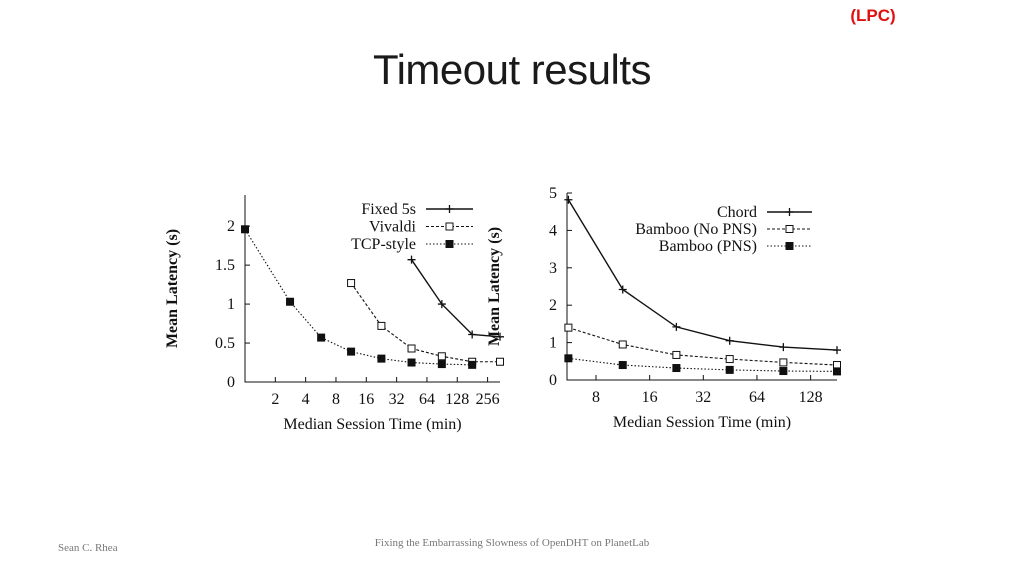 The image size is (1024, 576). What do you see at coordinates (553, 230) in the screenshot?
I see `y-tick-label: 4` at bounding box center [553, 230].